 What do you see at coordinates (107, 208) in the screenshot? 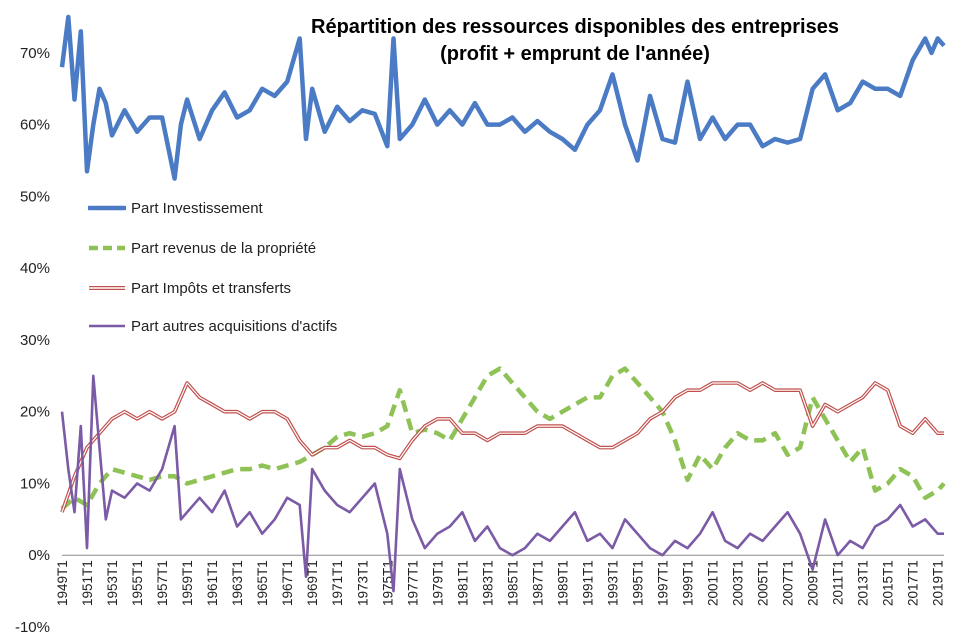
I see `legend-swatch-investissement` at bounding box center [107, 208].